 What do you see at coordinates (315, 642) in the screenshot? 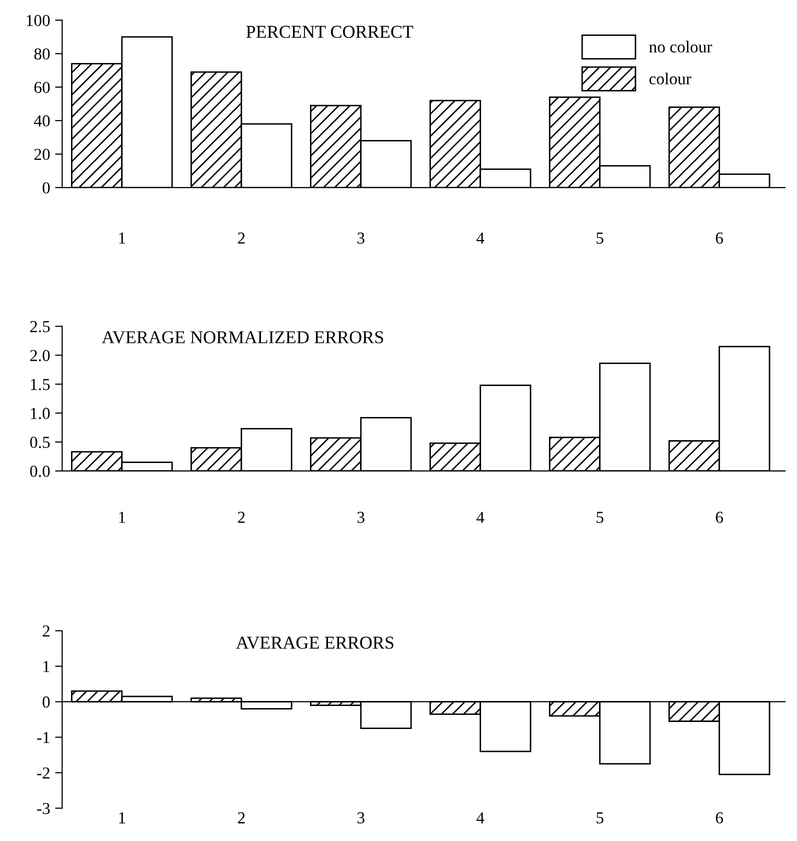
I see `chart-title: AVERAGE ERRORS` at bounding box center [315, 642].